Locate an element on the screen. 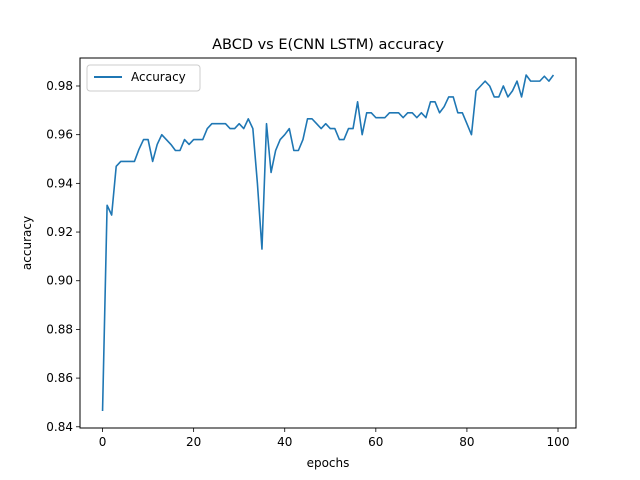  legend-box is located at coordinates (143, 78).